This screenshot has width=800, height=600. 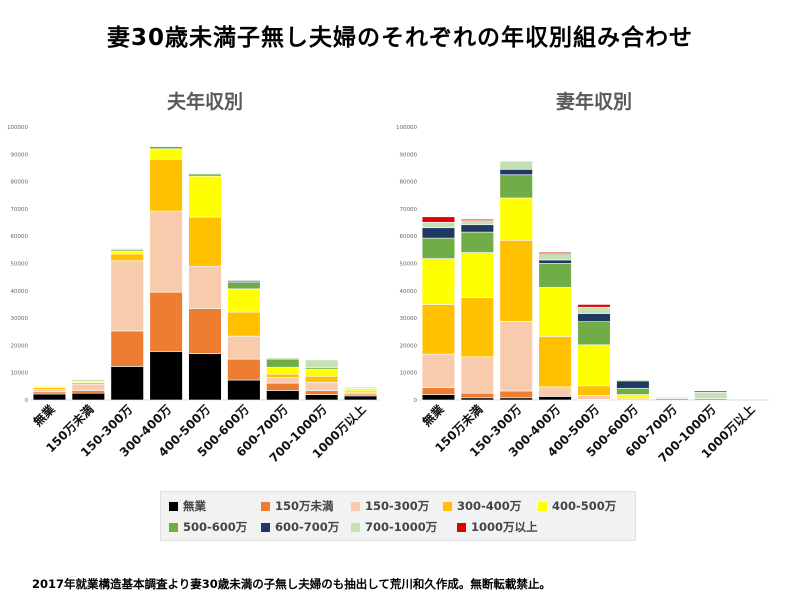 I want to click on y-tick-label: 80000, so click(x=20, y=183).